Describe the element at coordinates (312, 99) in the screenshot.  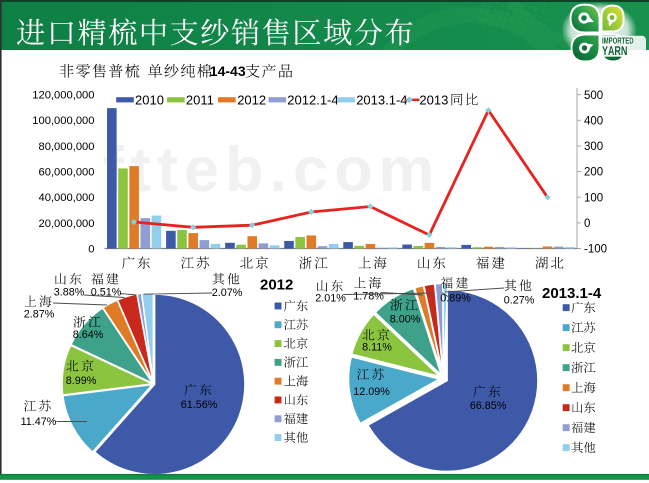
I see `svg-text: 2012.1-4` at that location.